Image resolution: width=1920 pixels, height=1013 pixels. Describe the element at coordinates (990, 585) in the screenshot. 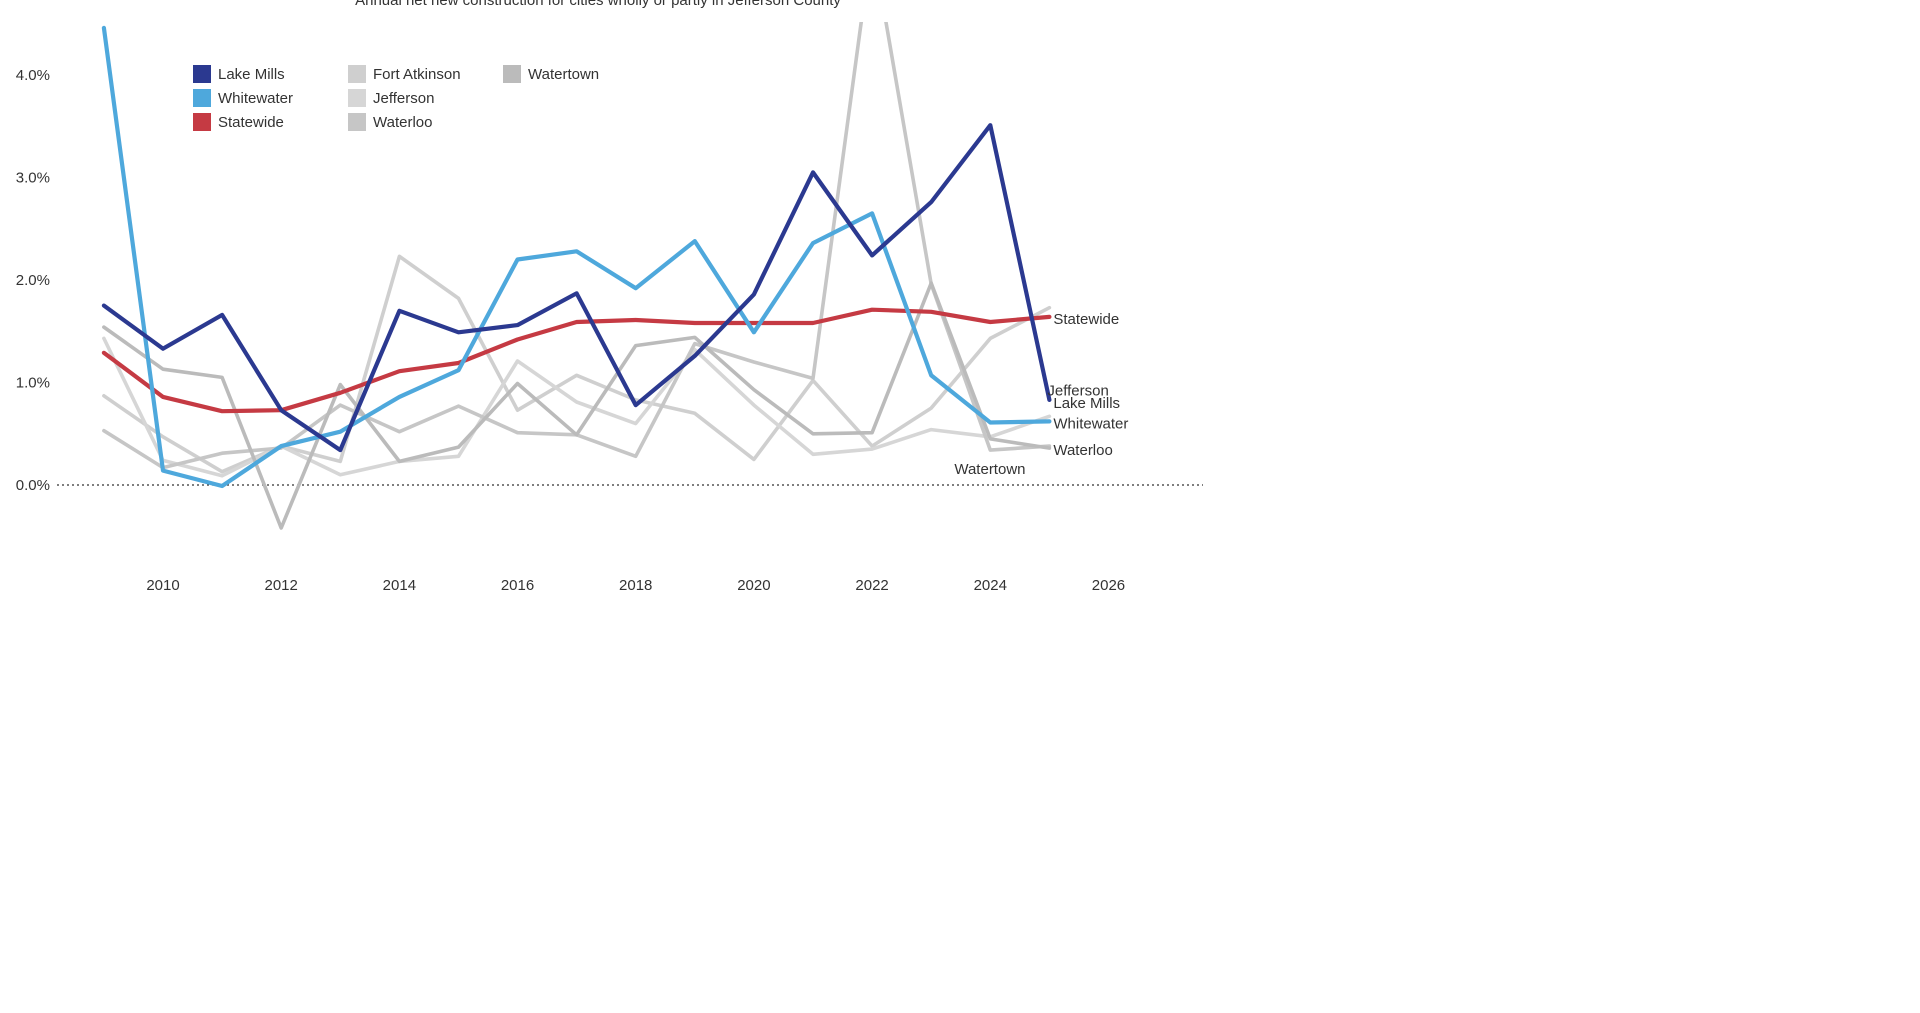

I see `x-tick-label: 2024` at that location.